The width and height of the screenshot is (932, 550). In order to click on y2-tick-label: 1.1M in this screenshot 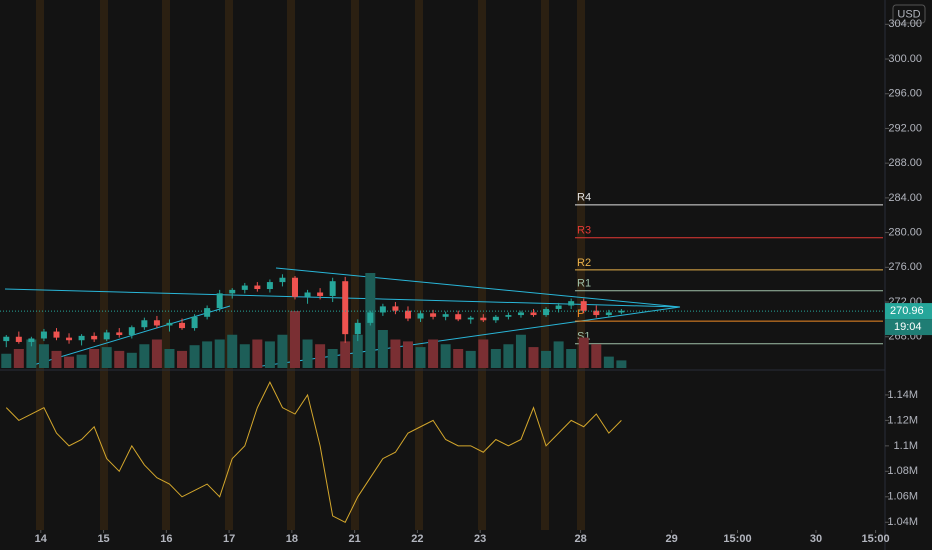, I will do `click(906, 446)`.